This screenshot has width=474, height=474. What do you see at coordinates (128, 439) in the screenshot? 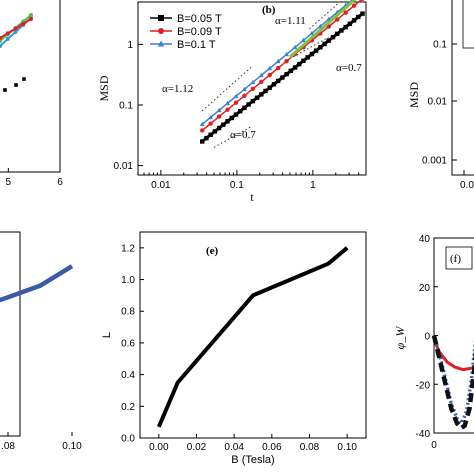
I see `panel-e-y-tick-label: 0.0` at bounding box center [128, 439].